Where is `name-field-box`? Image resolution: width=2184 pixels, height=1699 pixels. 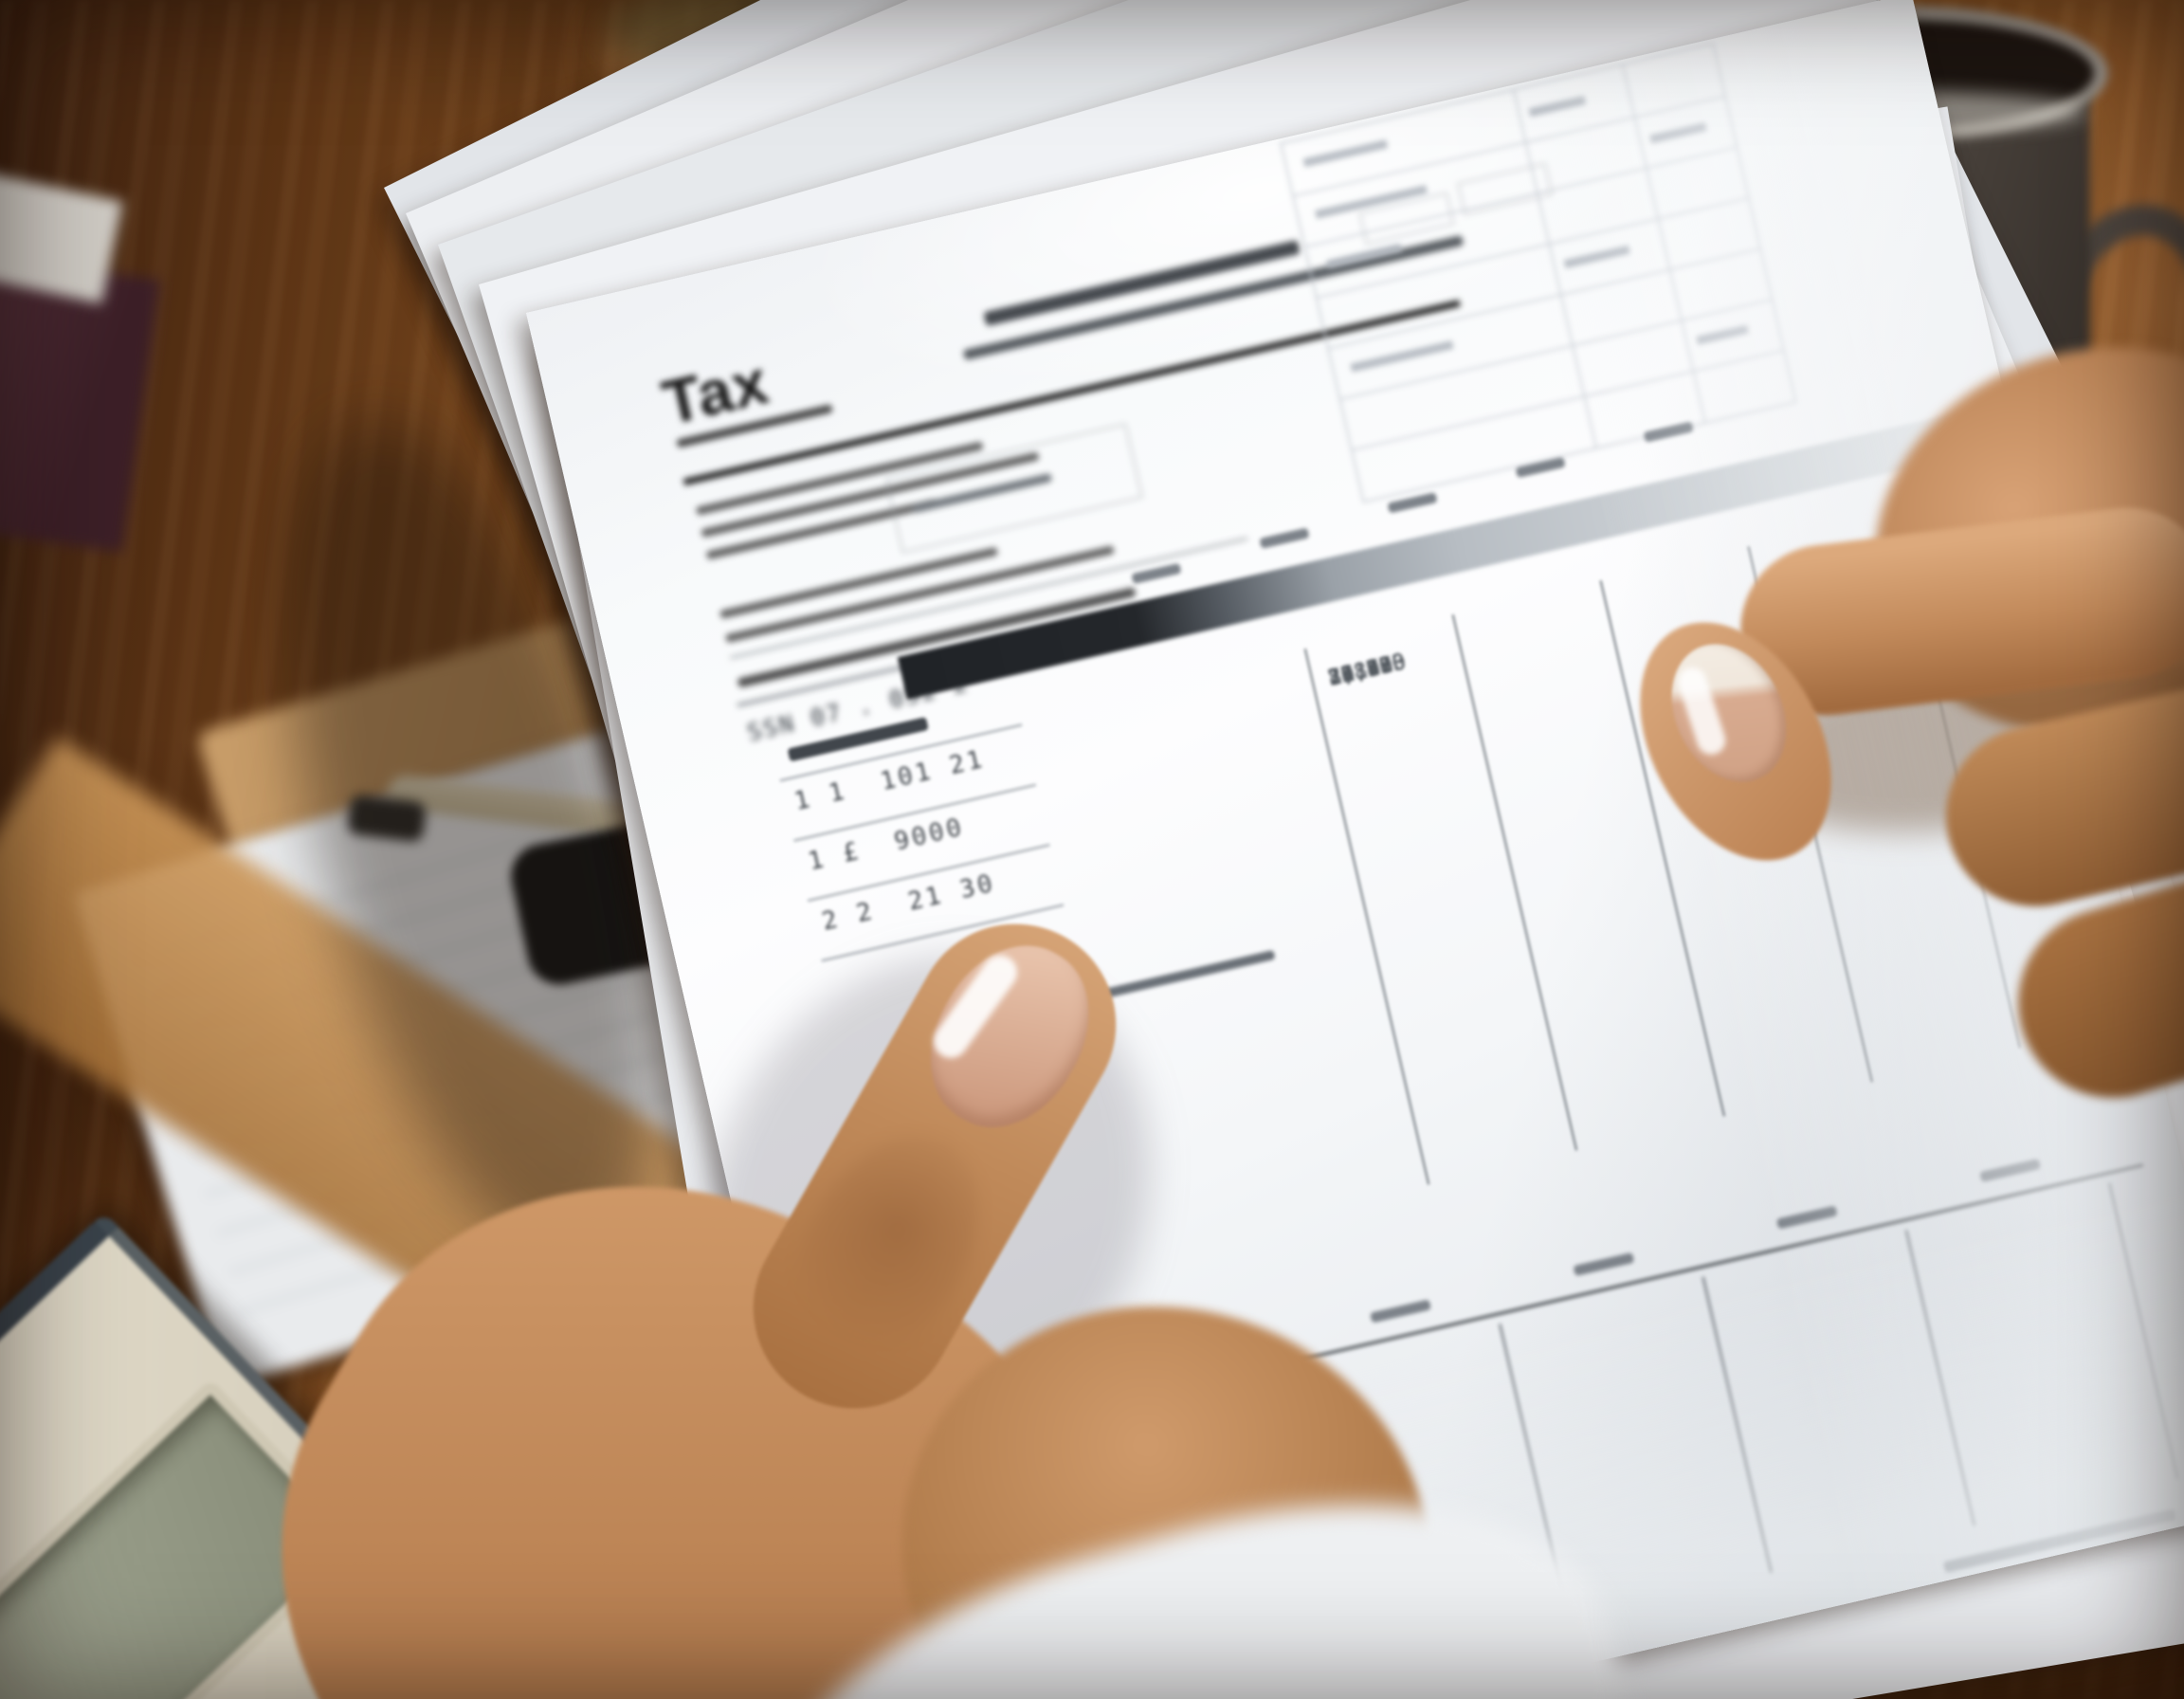 name-field-box is located at coordinates (1014, 489).